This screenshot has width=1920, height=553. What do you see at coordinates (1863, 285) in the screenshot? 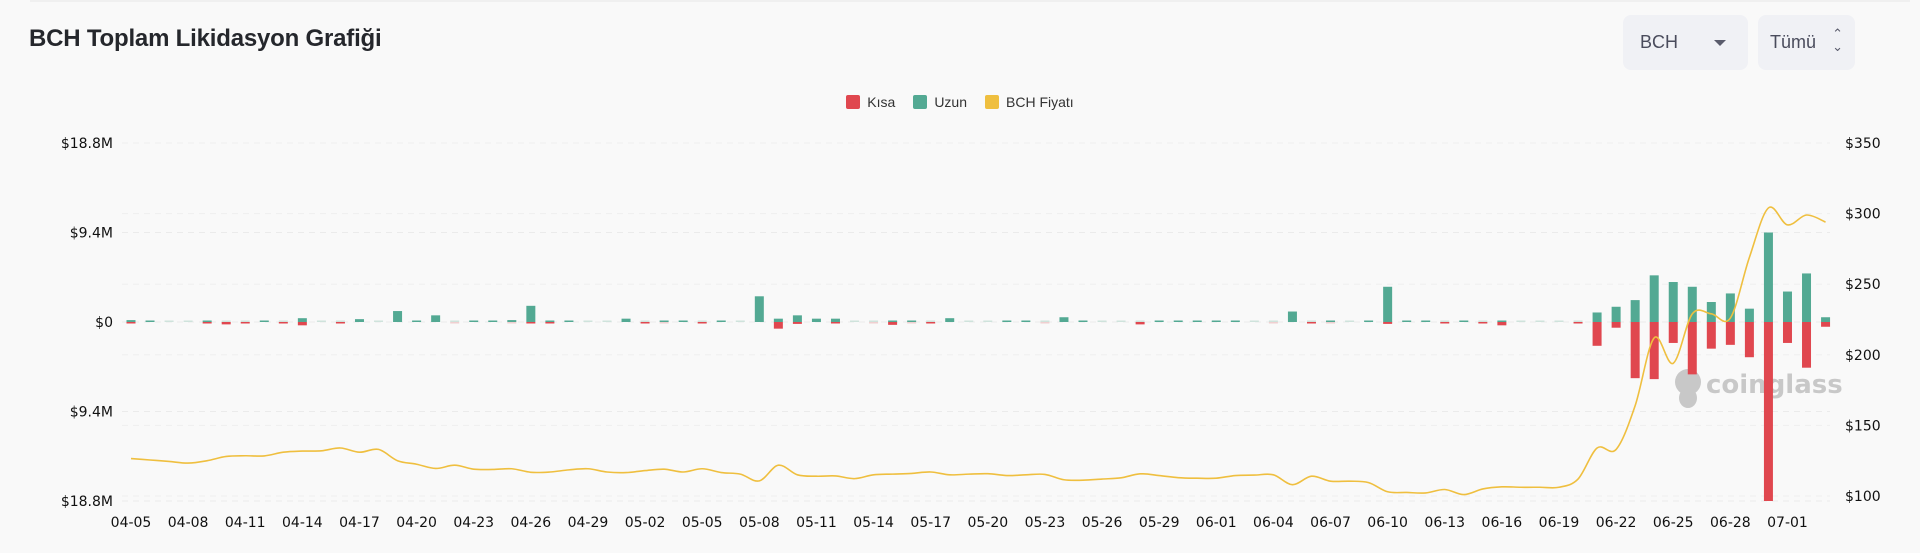
I see `right-axis-tick: $250` at bounding box center [1863, 285].